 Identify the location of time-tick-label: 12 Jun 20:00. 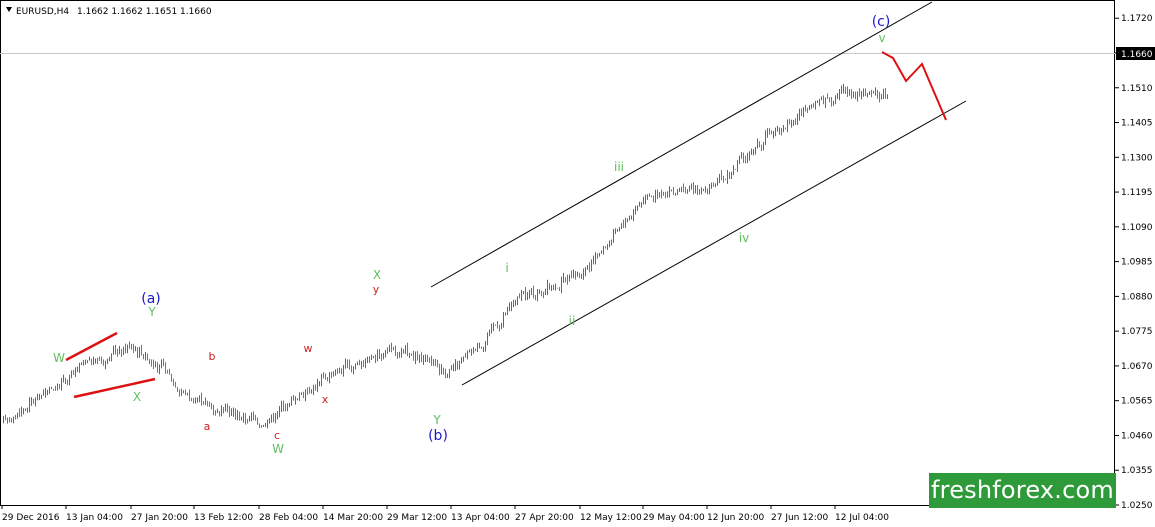
(735, 518).